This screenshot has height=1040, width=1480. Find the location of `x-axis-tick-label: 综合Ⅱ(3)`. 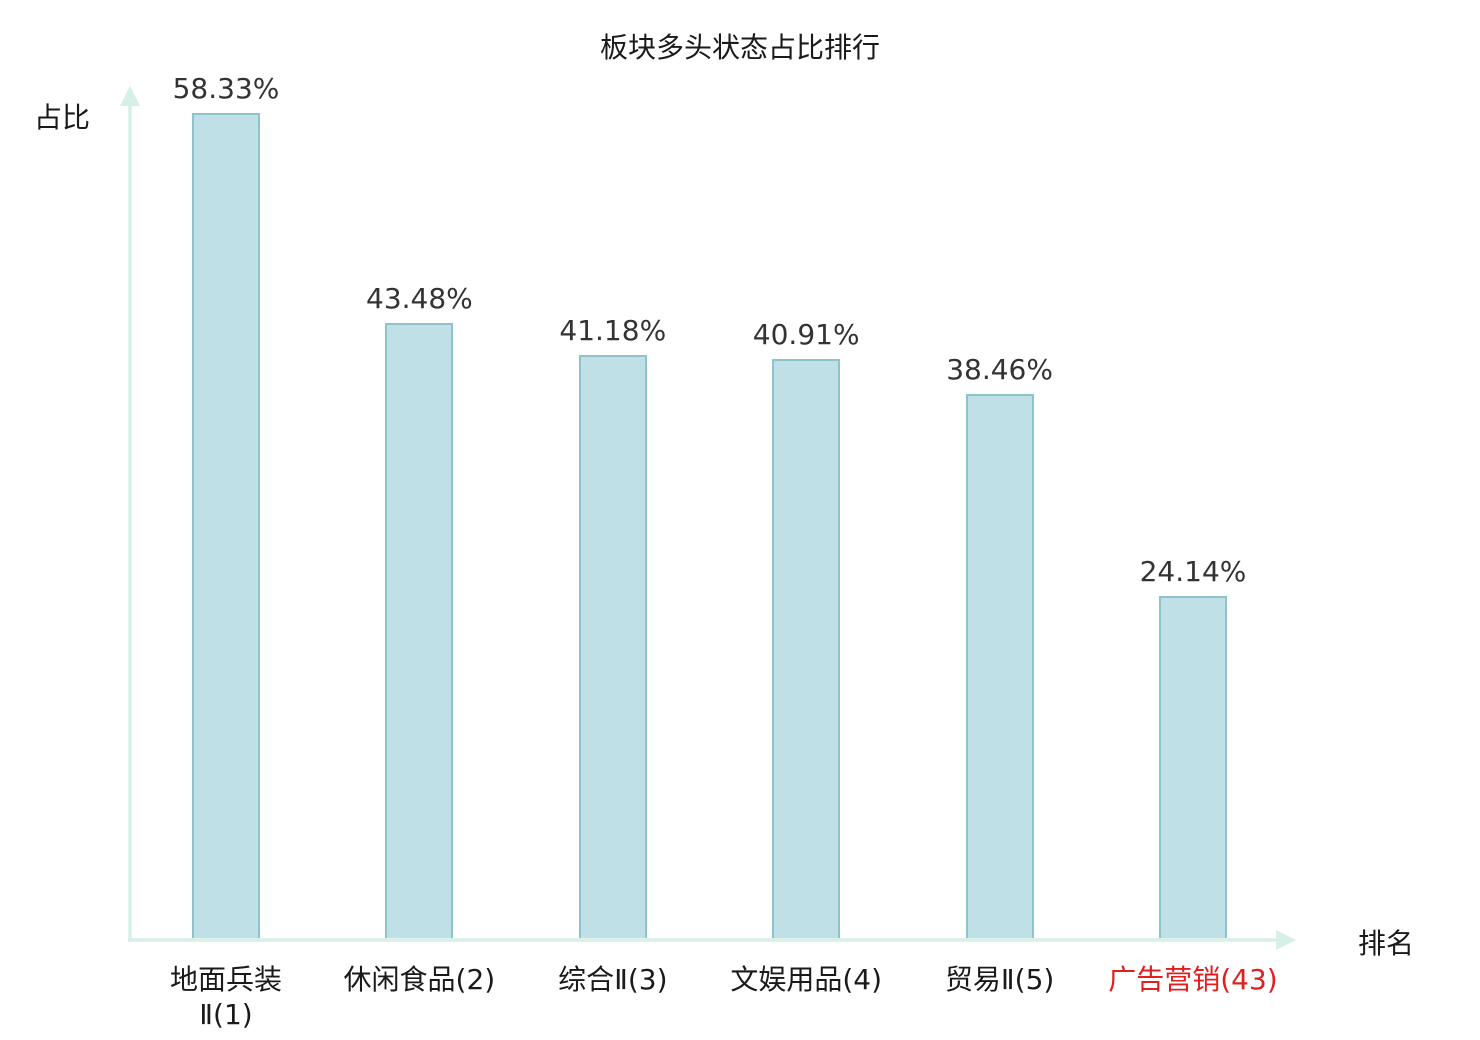

x-axis-tick-label: 综合Ⅱ(3) is located at coordinates (613, 979).